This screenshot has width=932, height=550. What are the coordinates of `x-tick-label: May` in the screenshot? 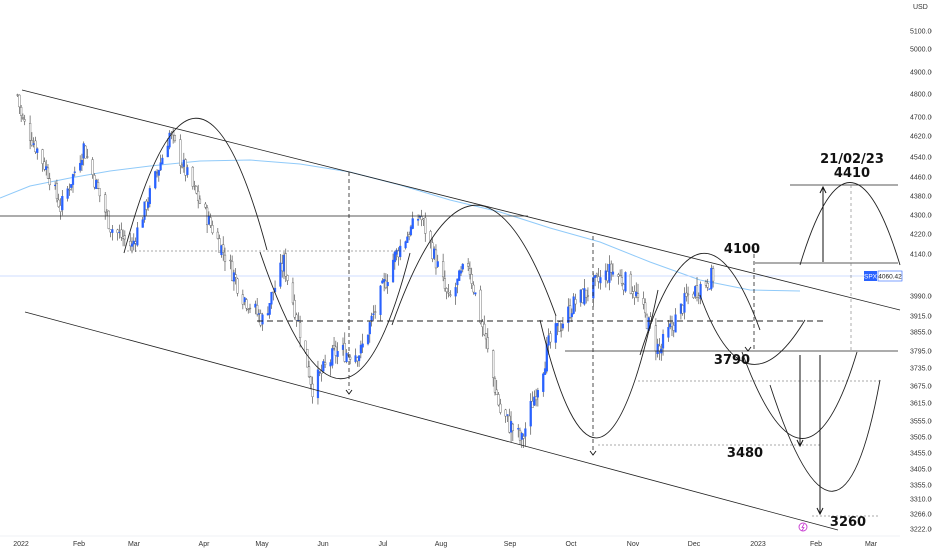 It's located at (262, 544).